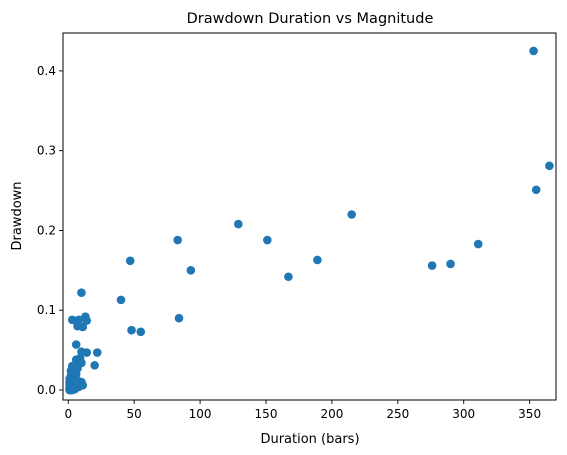  I want to click on y-axis: 0.0 0.1 0.2 0.3 0.4, so click(50, 230).